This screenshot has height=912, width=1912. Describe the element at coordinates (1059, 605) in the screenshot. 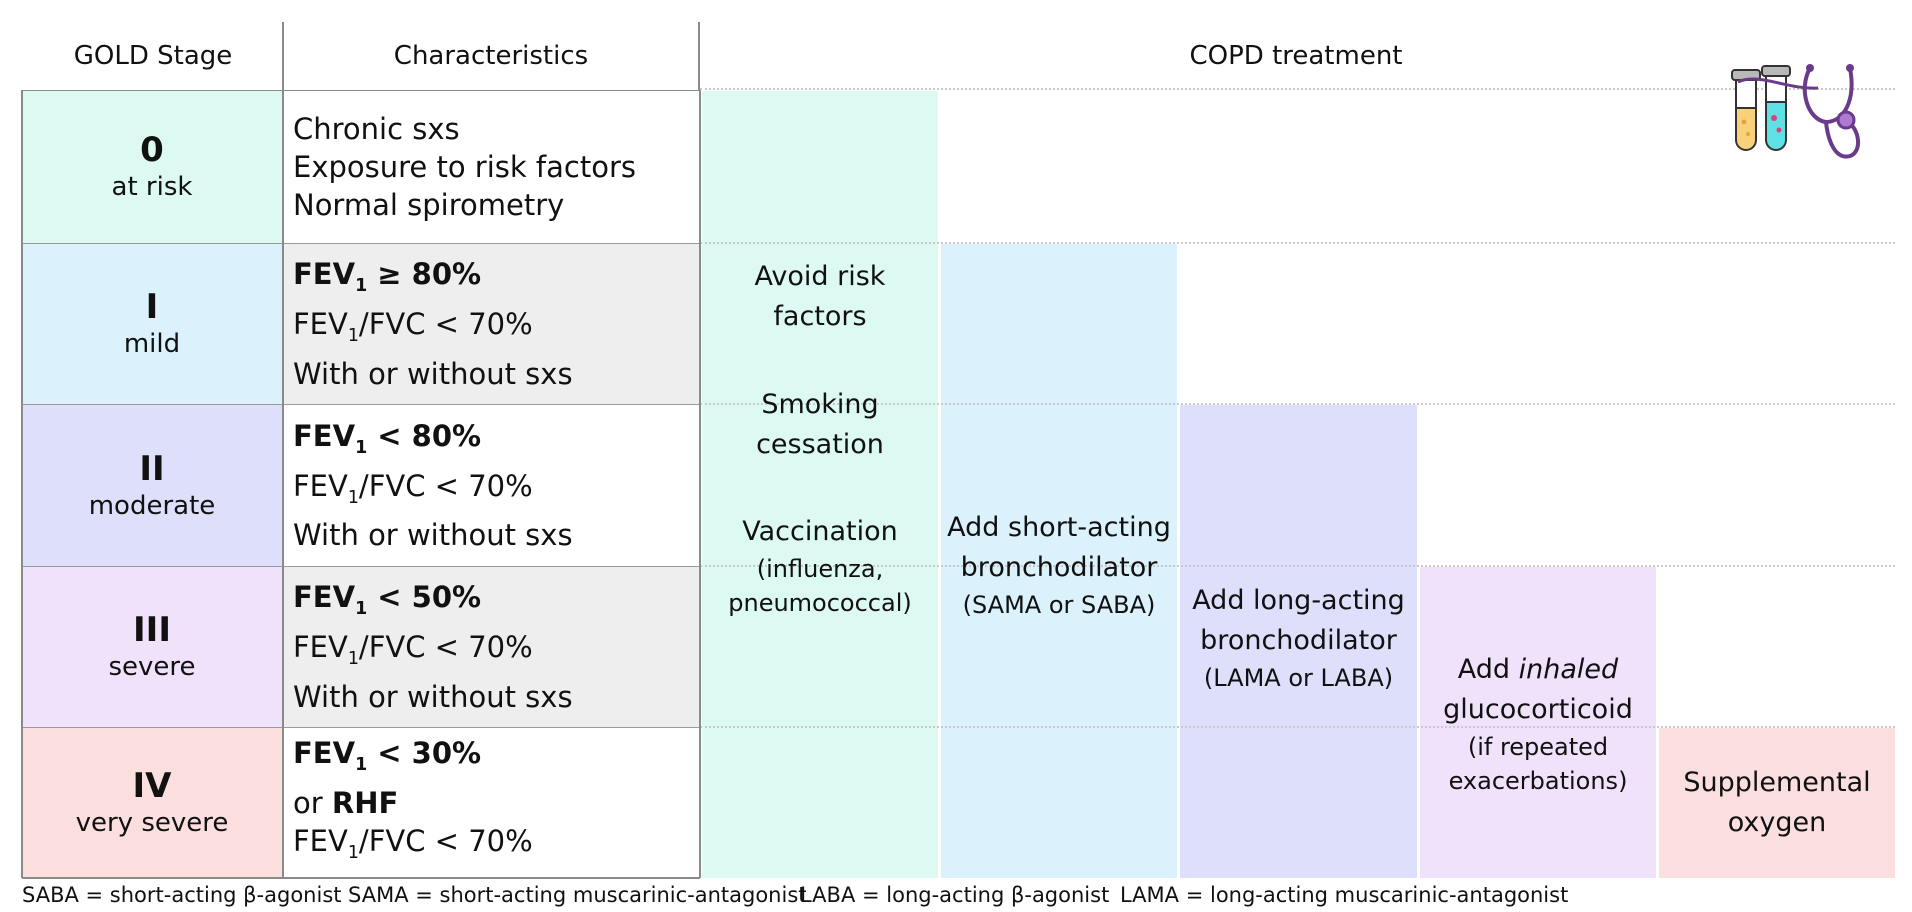

I see `treatment-text: (SAMA or SABA)` at that location.